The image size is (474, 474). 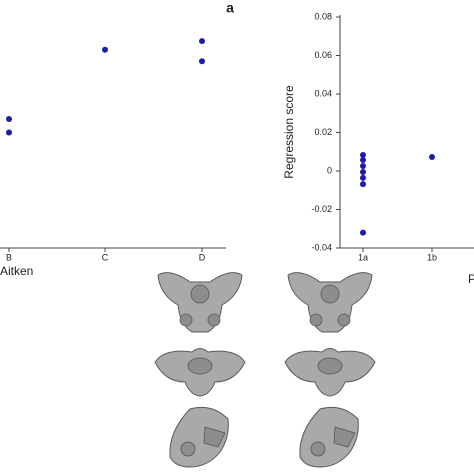 I want to click on x-axis-label: Aitken, so click(x=16, y=271).